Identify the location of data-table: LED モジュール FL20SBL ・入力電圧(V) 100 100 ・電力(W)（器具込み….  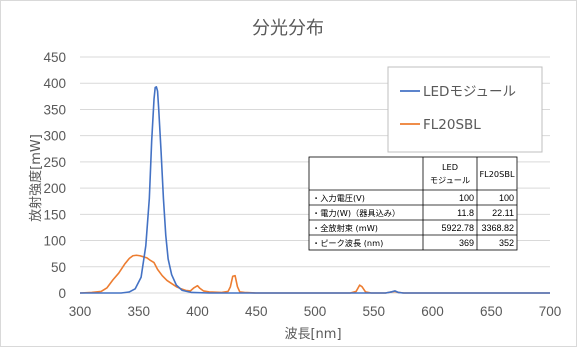
(413, 203).